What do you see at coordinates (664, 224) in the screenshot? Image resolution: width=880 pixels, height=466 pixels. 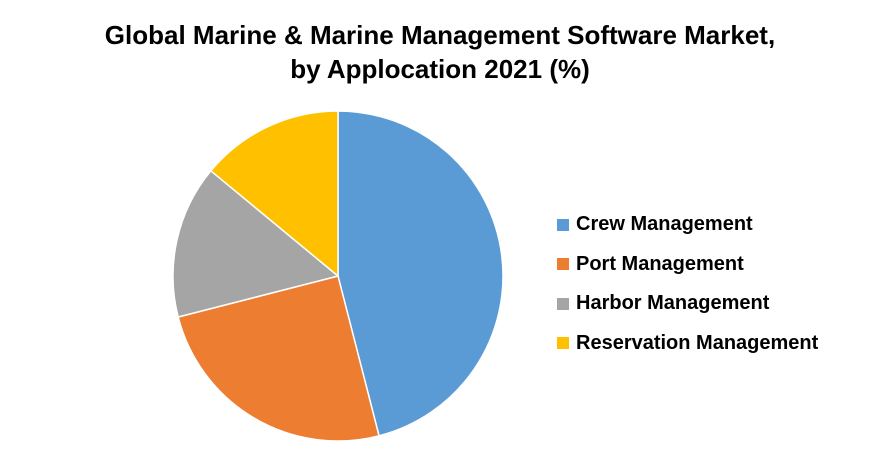 I see `legend-label: Crew Management` at bounding box center [664, 224].